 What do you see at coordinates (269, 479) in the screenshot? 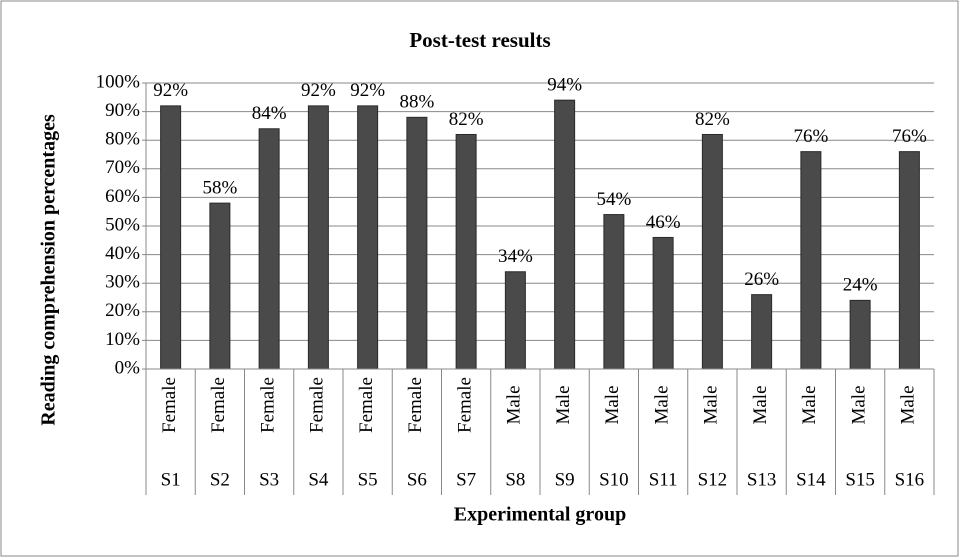
I see `x-tick-label: S3` at bounding box center [269, 479].